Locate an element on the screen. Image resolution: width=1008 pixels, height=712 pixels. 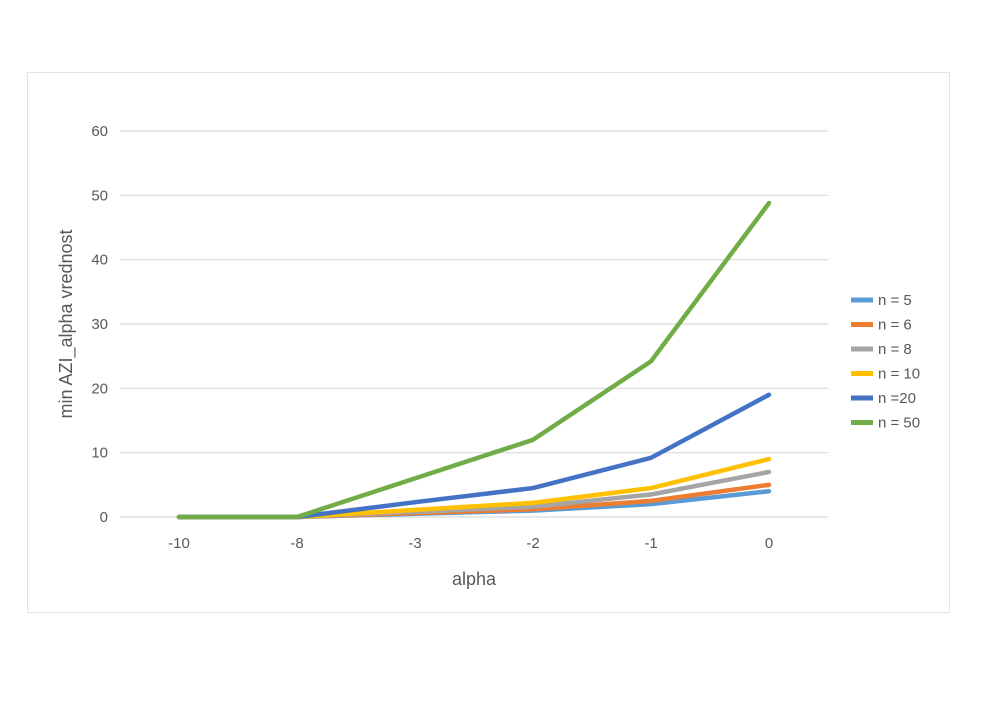
y-axis-ticks: 0 10 20 30 40 50 60 is located at coordinates (99, 324).